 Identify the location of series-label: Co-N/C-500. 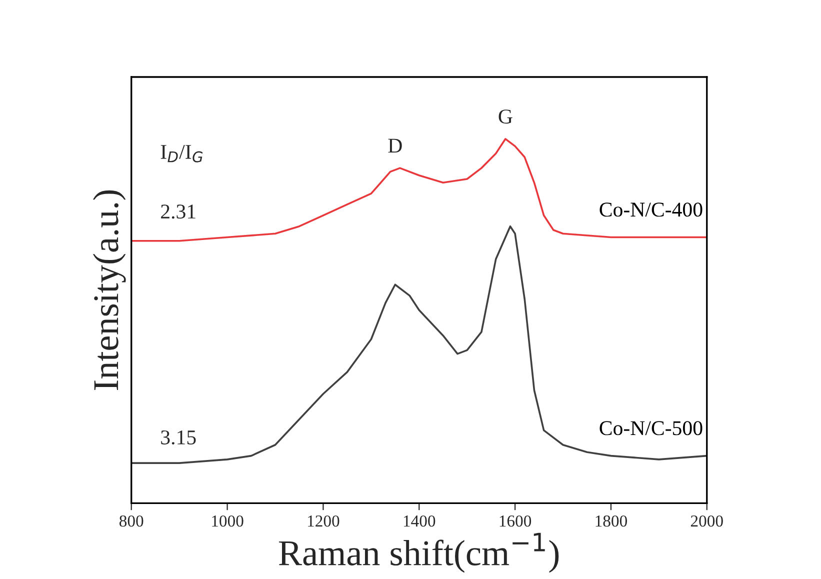
(651, 428).